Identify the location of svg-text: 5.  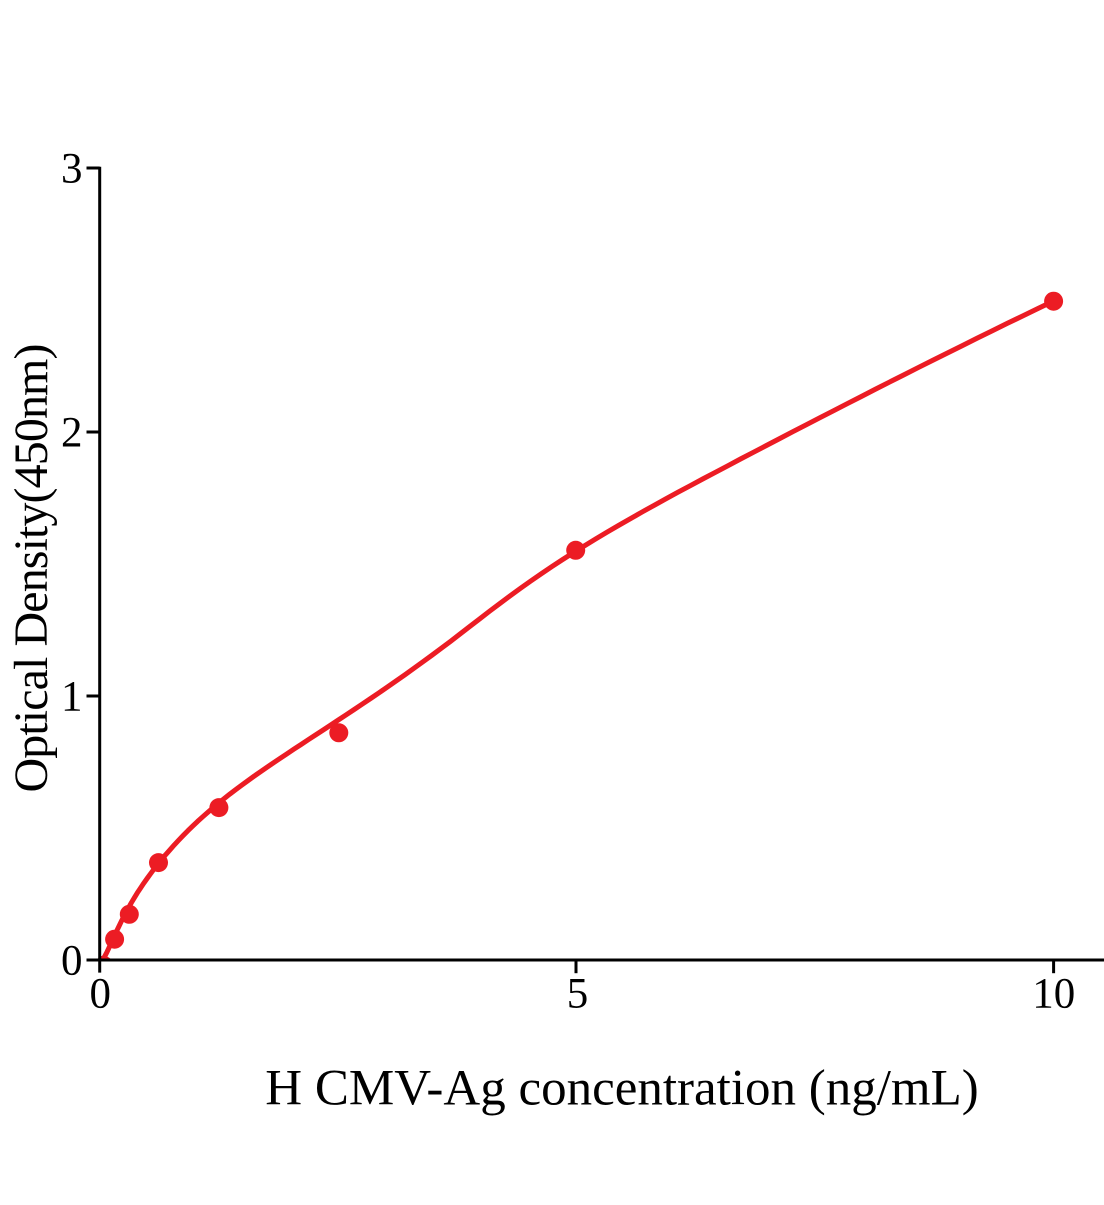
(578, 994).